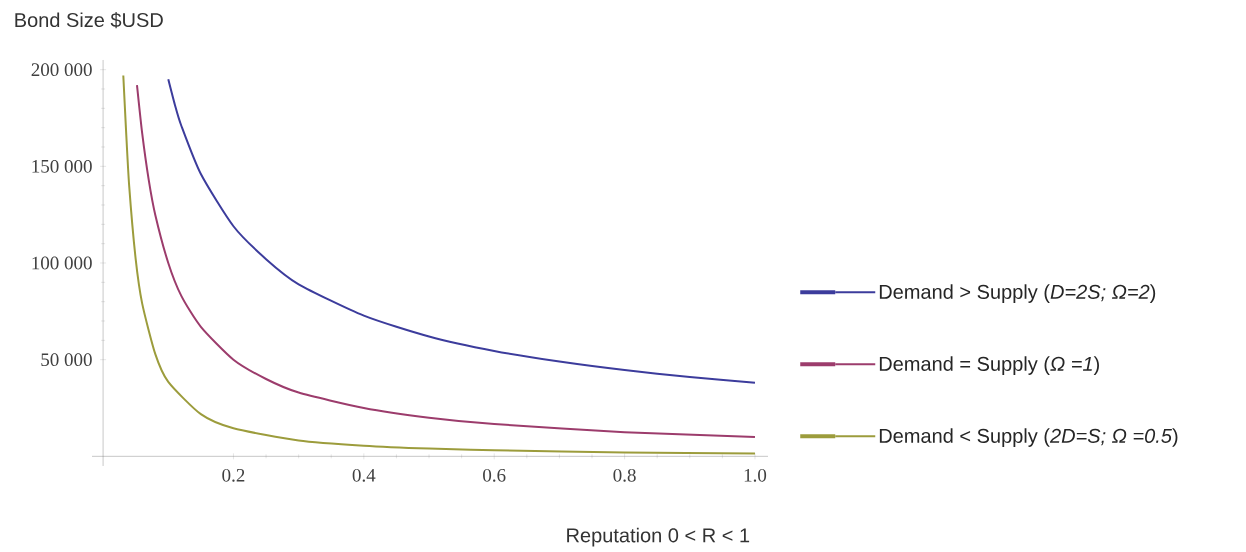 The height and width of the screenshot is (552, 1246). Describe the element at coordinates (989, 365) in the screenshot. I see `legend-label: Demand = Supply (Ω =1)` at that location.